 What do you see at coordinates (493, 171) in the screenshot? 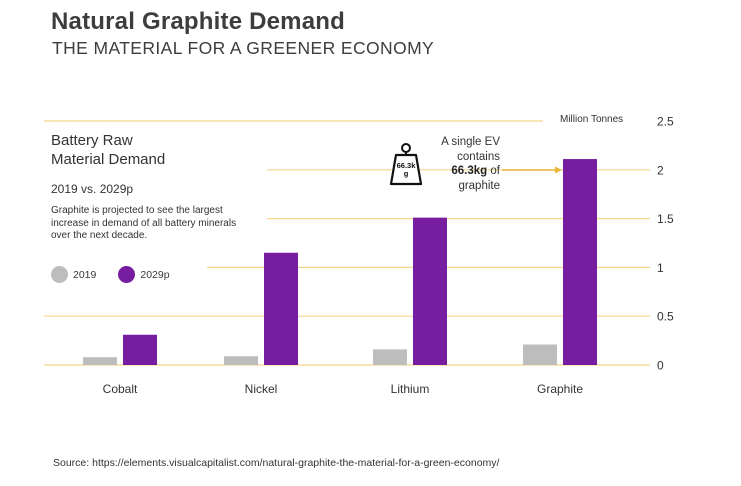
I see `annotation-line3: of` at bounding box center [493, 171].